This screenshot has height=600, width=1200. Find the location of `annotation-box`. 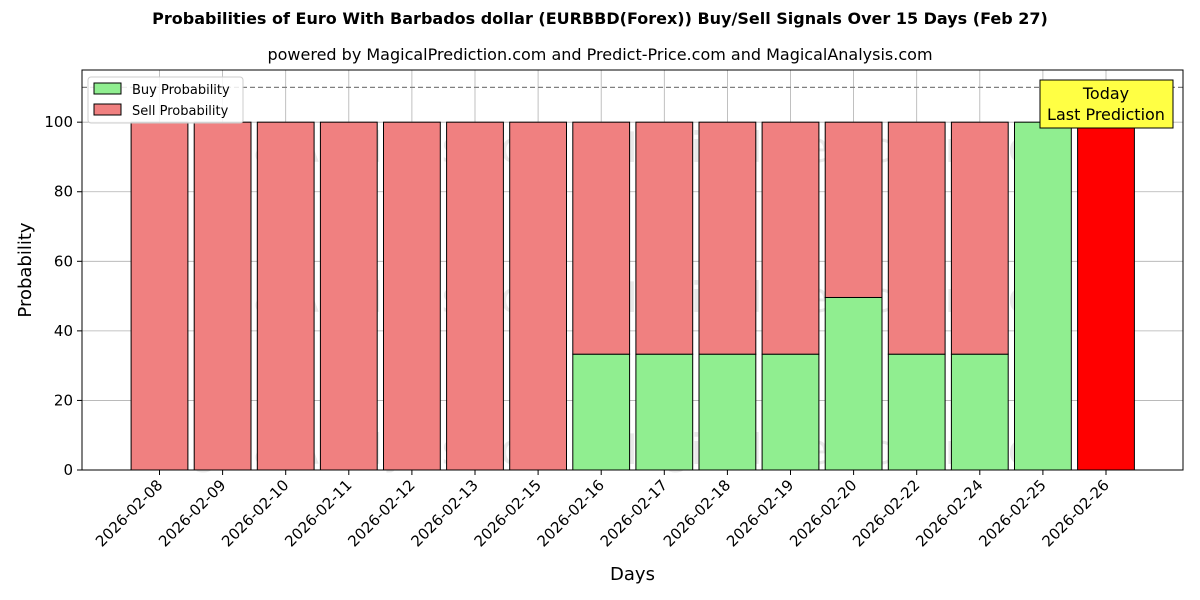

annotation-box is located at coordinates (1106, 104).